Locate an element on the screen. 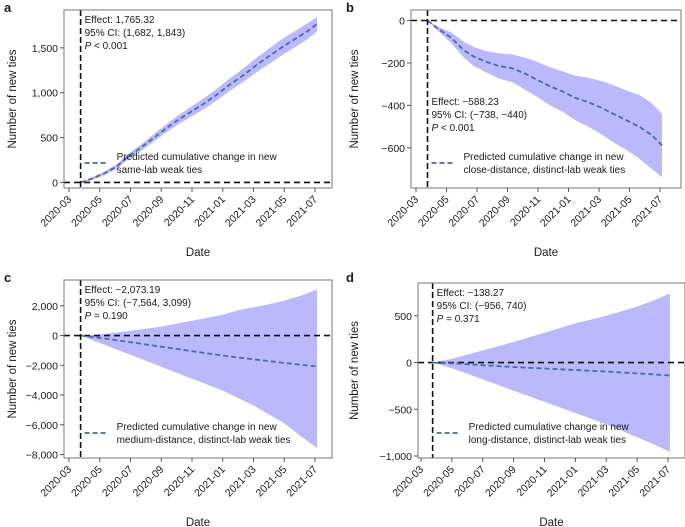 This screenshot has width=685, height=527. y-tick-label: −8,000 is located at coordinates (42, 456).